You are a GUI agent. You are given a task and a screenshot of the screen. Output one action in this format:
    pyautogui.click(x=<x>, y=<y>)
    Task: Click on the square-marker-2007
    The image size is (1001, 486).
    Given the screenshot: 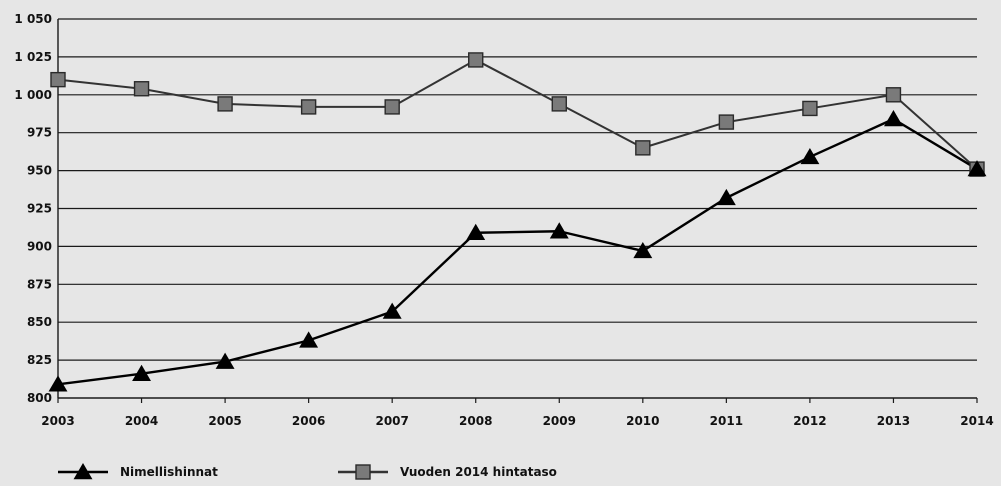 What is the action you would take?
    pyautogui.click(x=392, y=107)
    